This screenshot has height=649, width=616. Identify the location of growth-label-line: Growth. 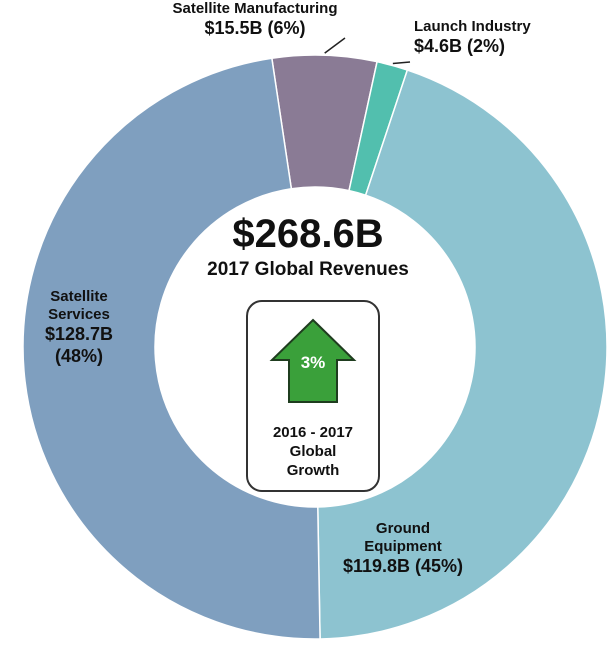
(313, 470).